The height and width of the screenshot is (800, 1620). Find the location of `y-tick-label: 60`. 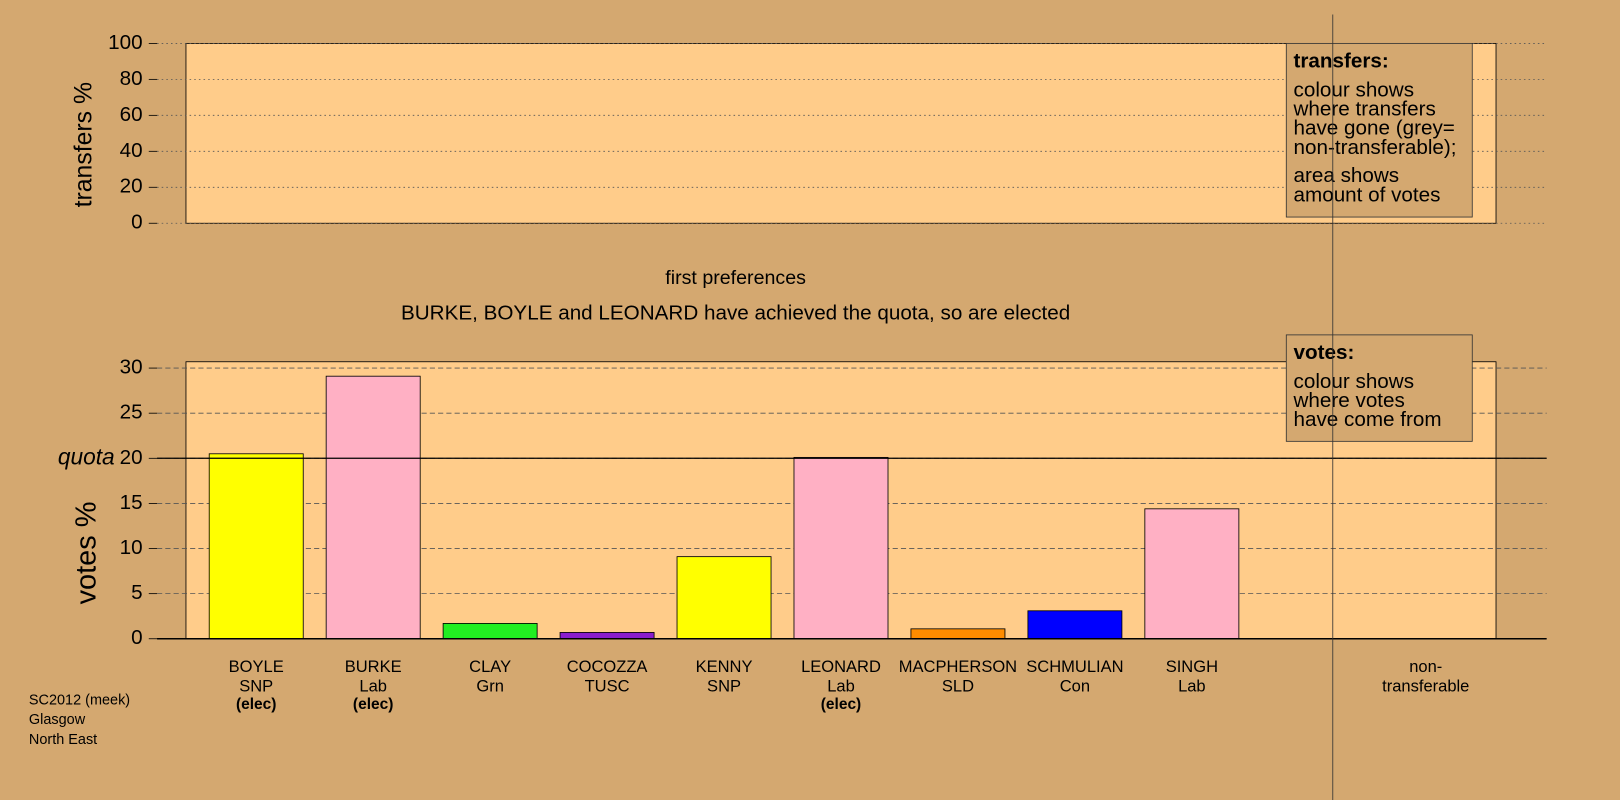

y-tick-label: 60 is located at coordinates (131, 114).